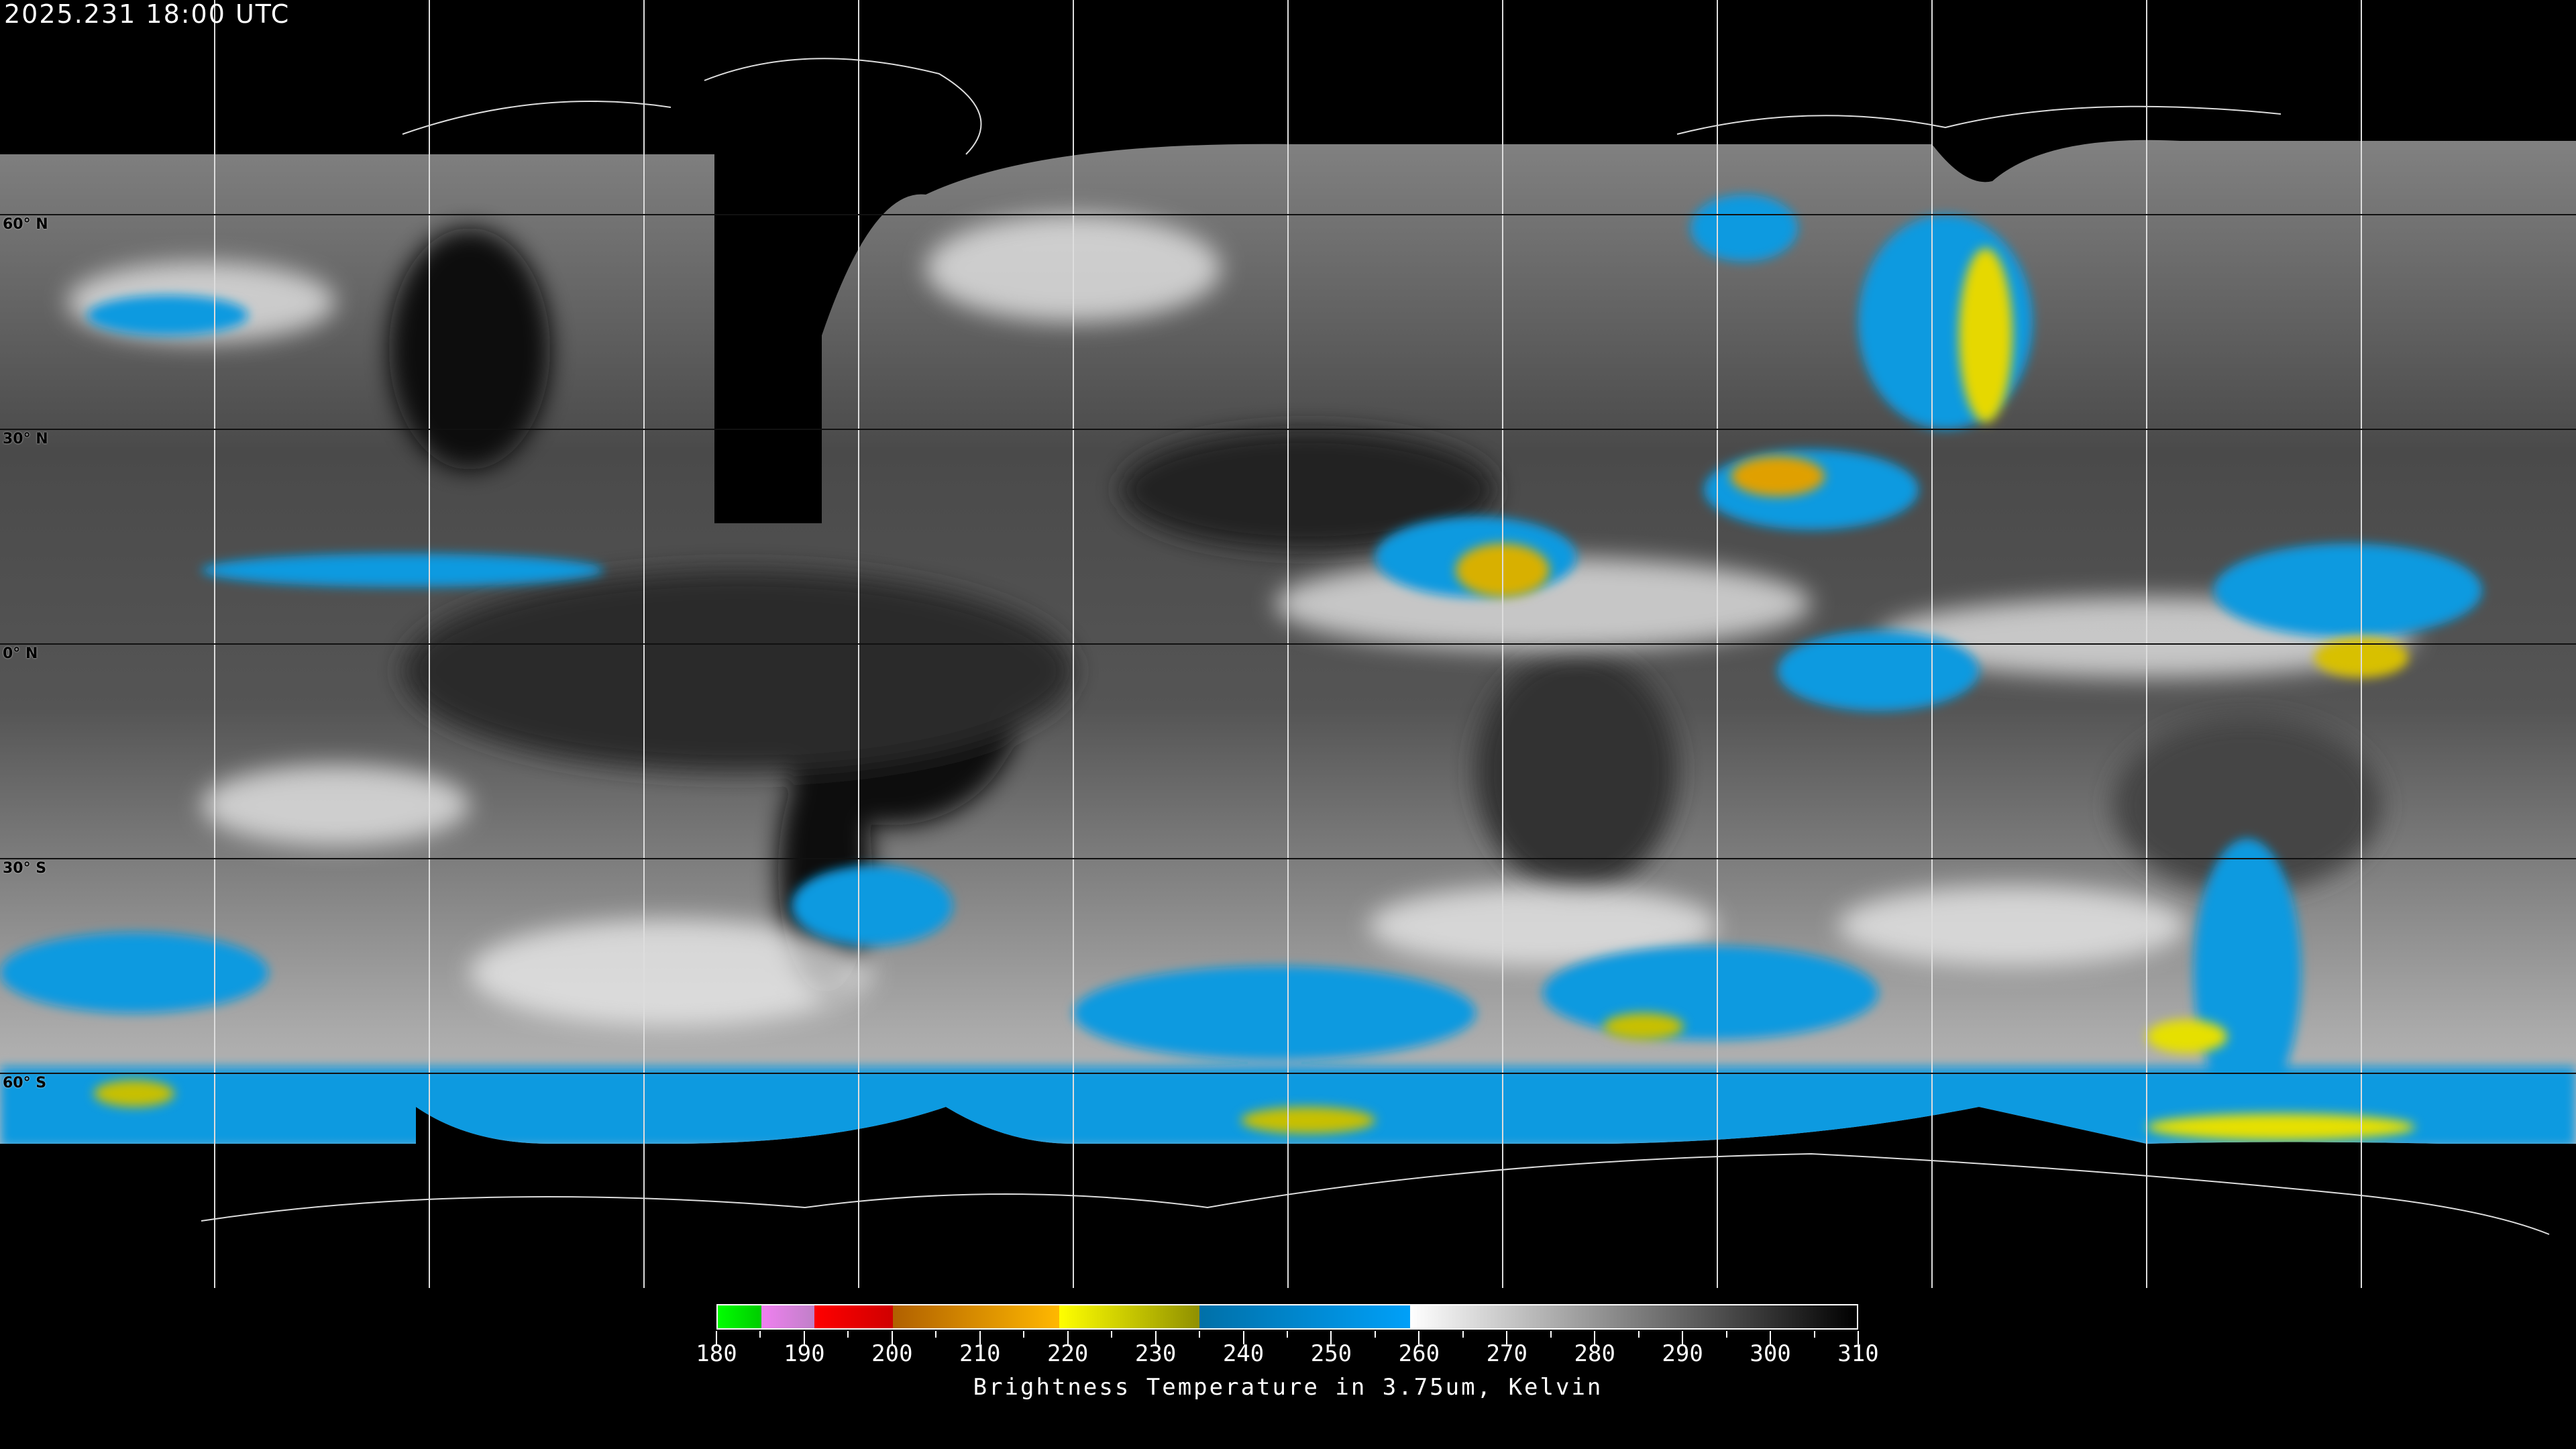 Image resolution: width=2576 pixels, height=1449 pixels. Describe the element at coordinates (25, 868) in the screenshot. I see `lat-label-30s: 30° S` at that location.